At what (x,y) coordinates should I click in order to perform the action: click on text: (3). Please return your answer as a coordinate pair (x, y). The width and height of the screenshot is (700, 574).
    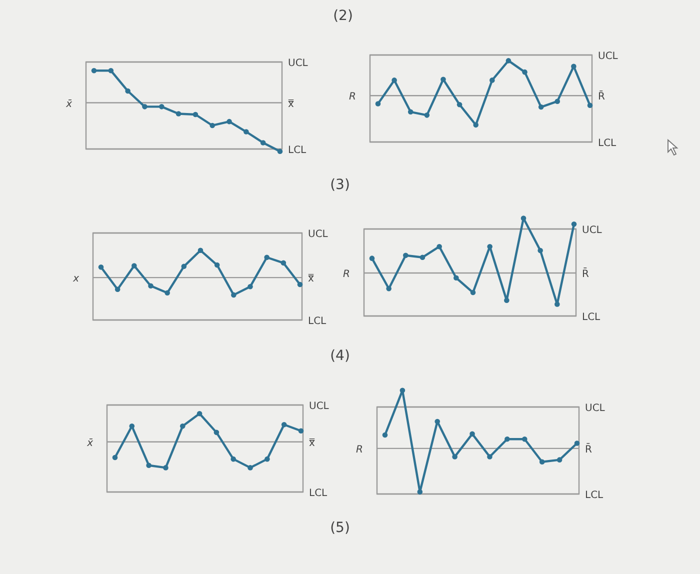
    Looking at the image, I should click on (340, 185).